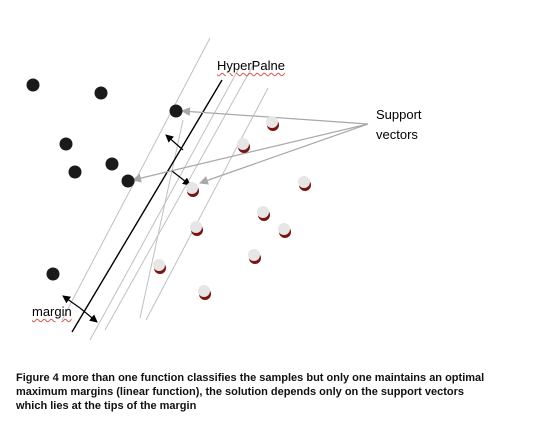  What do you see at coordinates (126, 228) in the screenshot?
I see `margin-arrows` at bounding box center [126, 228].